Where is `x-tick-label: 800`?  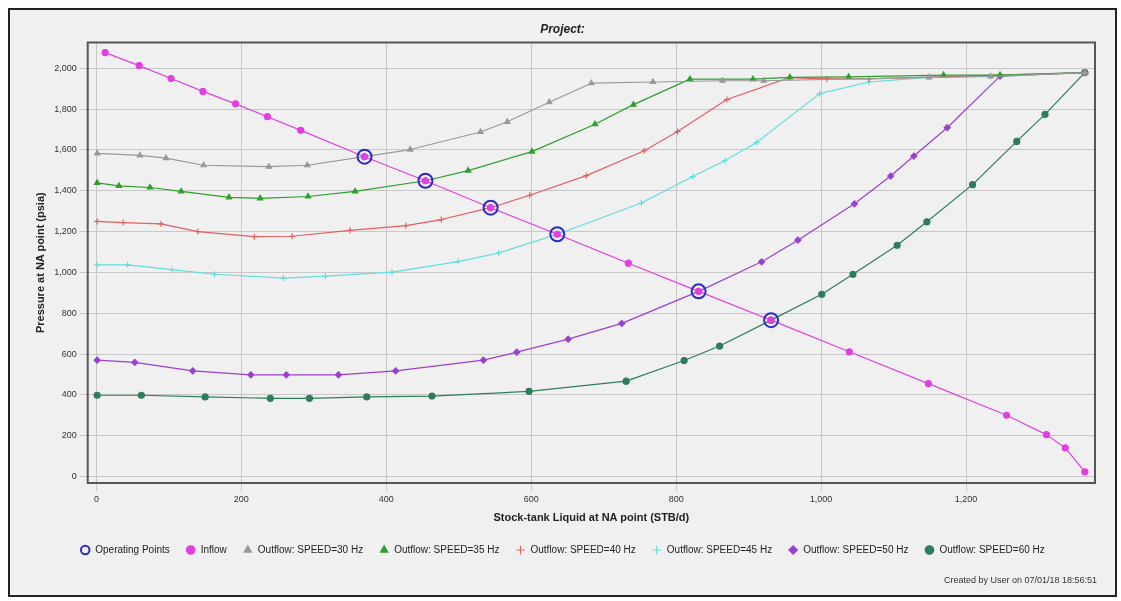
x-tick-label: 800 is located at coordinates (676, 498).